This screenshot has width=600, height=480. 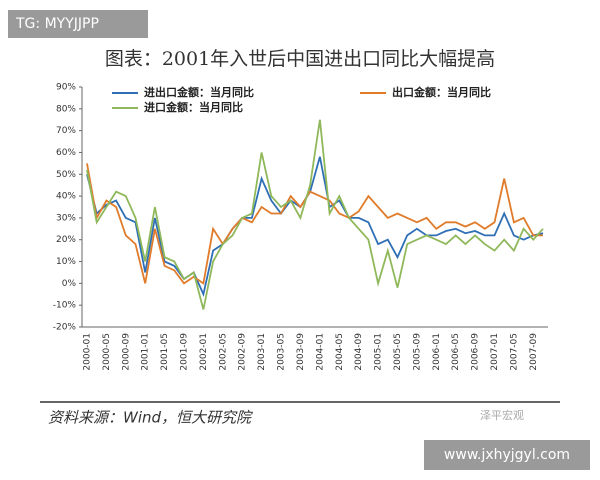 I want to click on x-tick-label: 2004-05, so click(x=340, y=352).